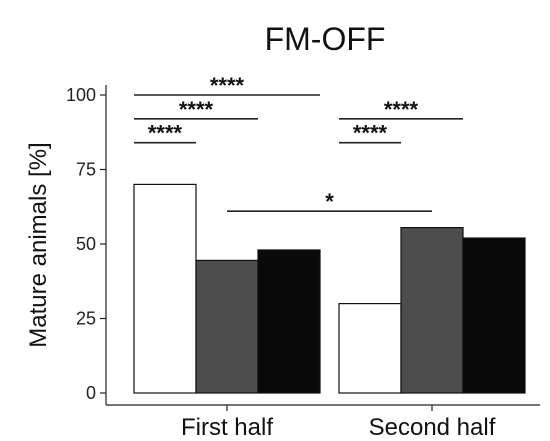 Image resolution: width=550 pixels, height=441 pixels. Describe the element at coordinates (91, 393) in the screenshot. I see `y-tick-label: 0` at that location.